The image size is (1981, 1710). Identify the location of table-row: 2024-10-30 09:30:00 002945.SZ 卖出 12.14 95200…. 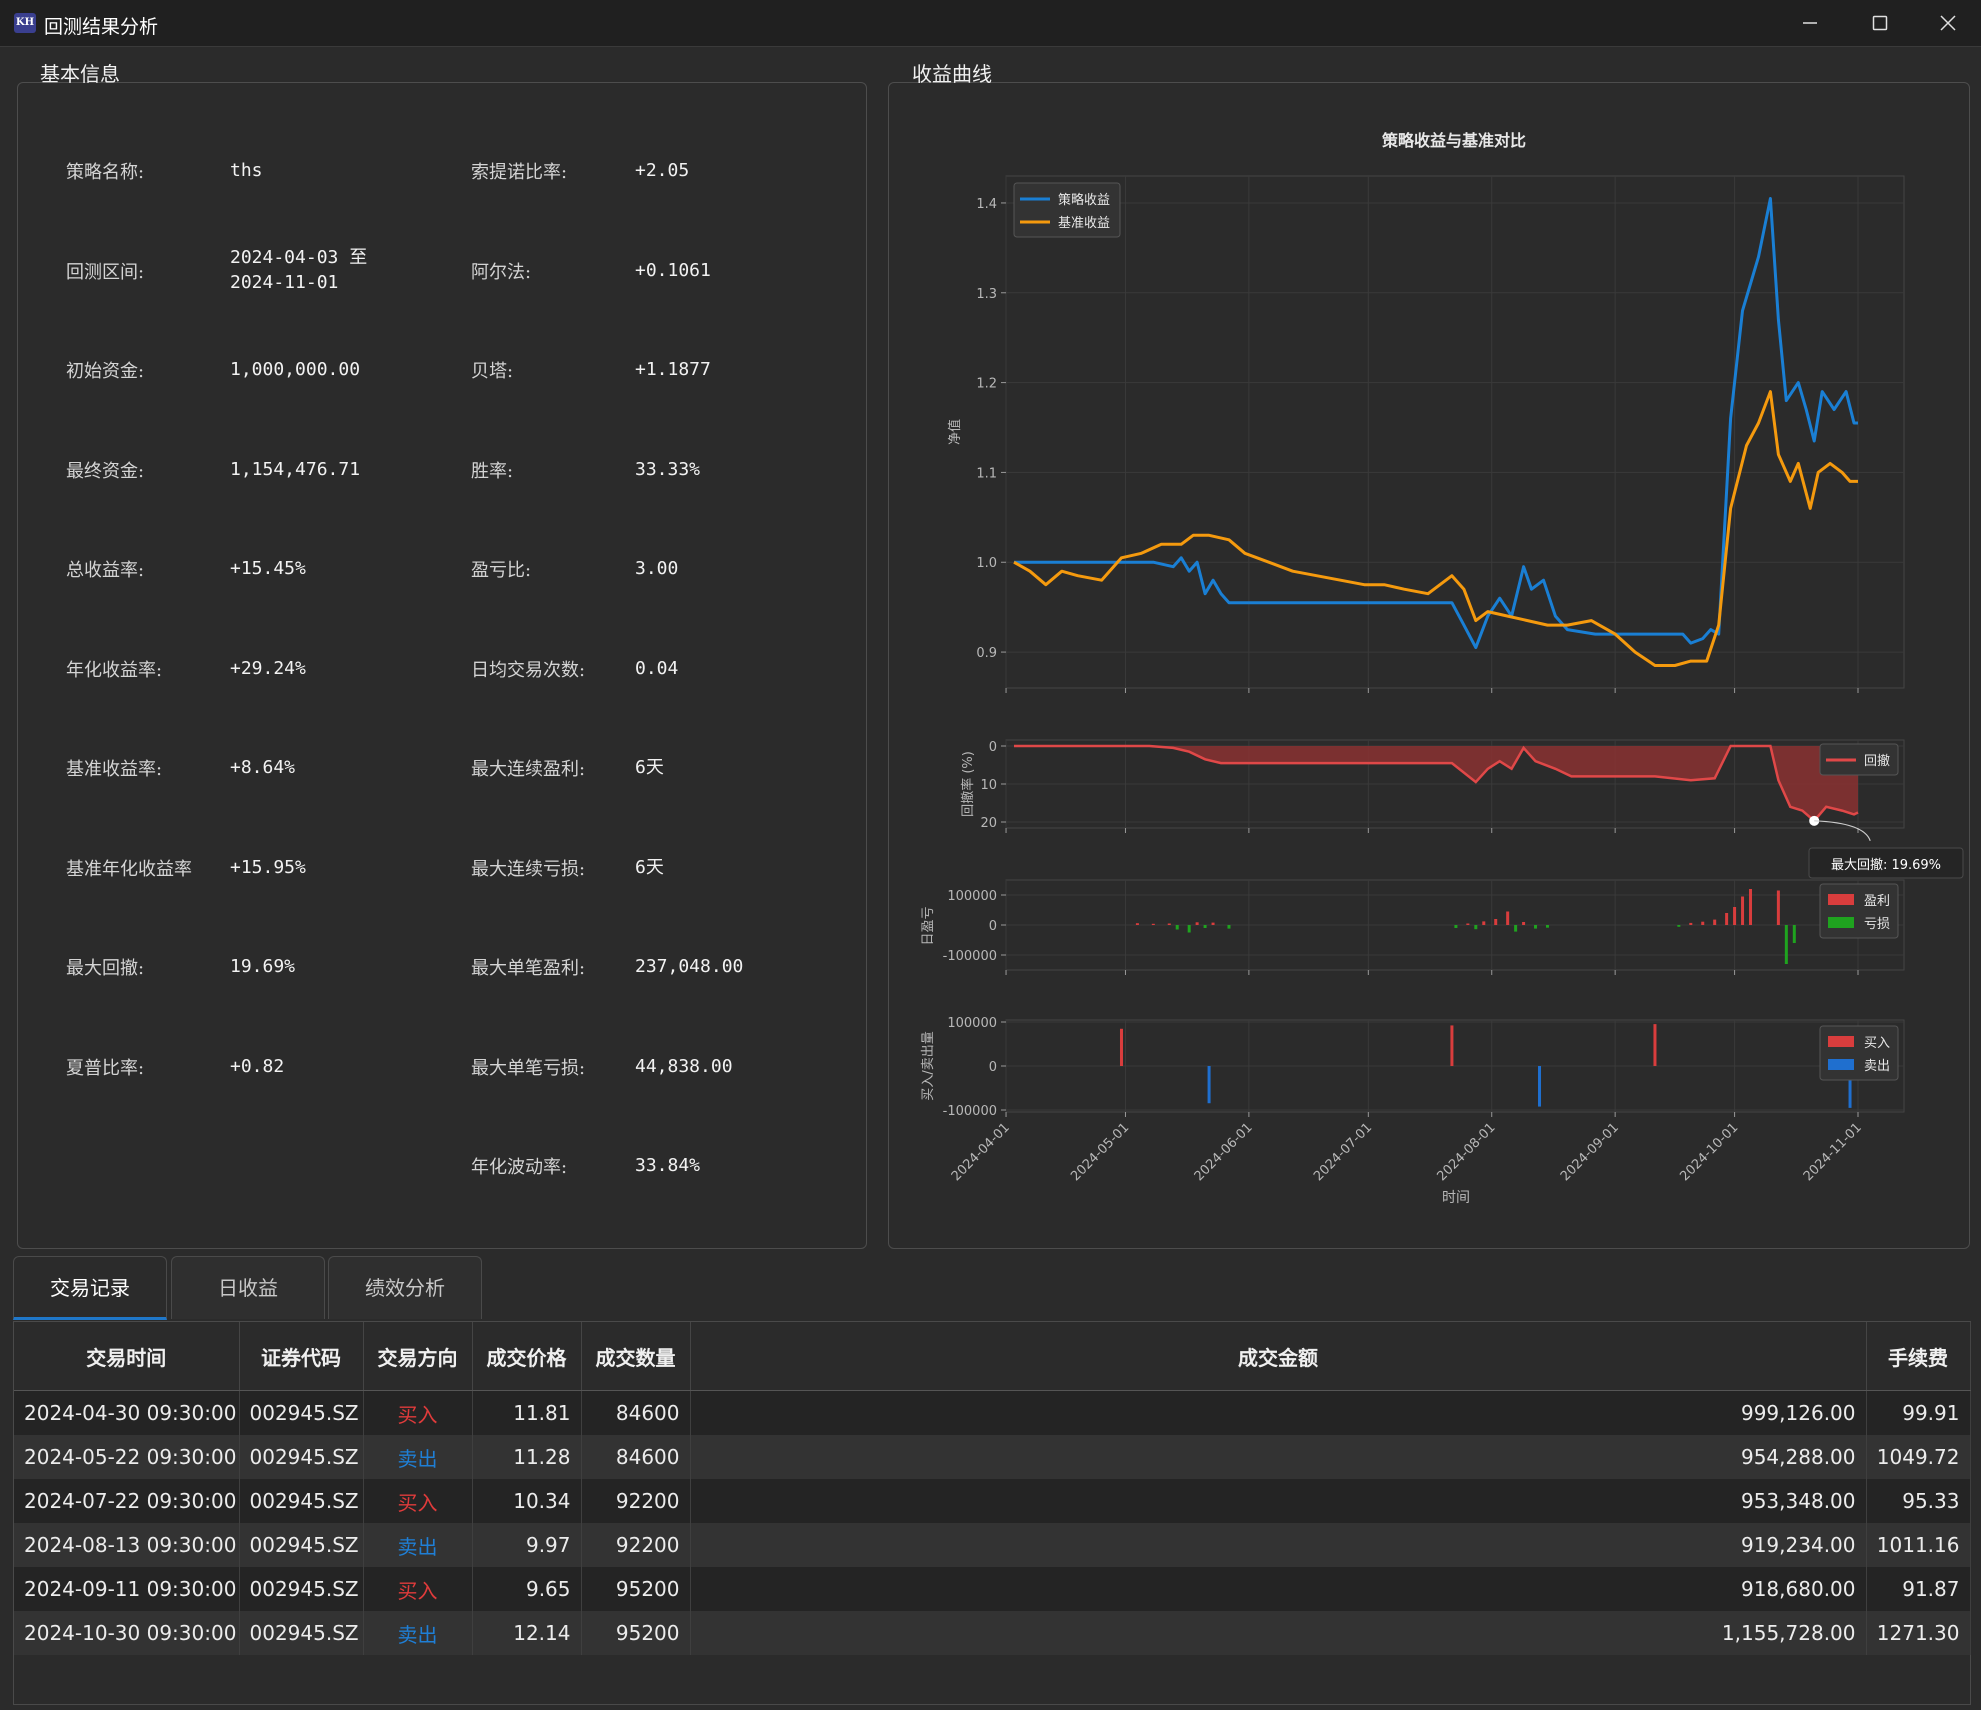
(992, 1633).